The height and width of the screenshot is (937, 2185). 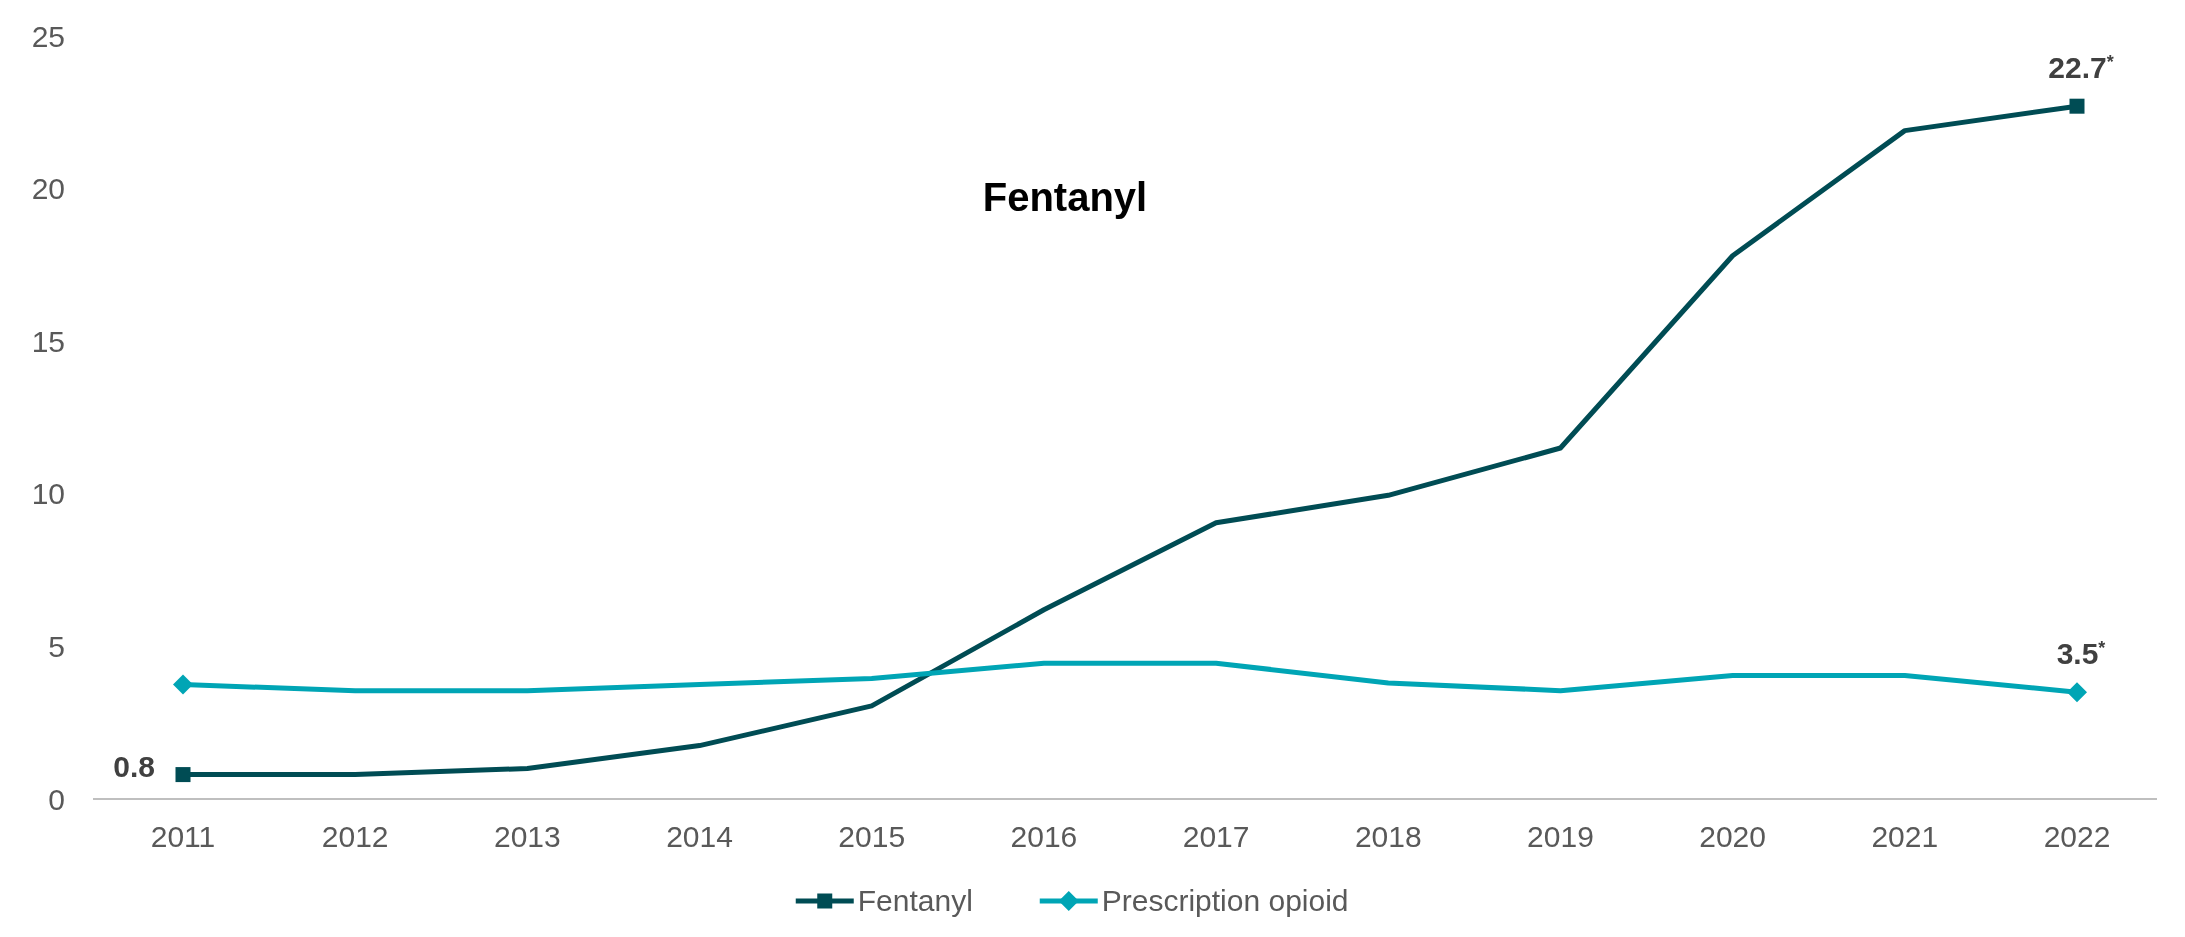 What do you see at coordinates (48, 36) in the screenshot?
I see `y-tick-label: 25` at bounding box center [48, 36].